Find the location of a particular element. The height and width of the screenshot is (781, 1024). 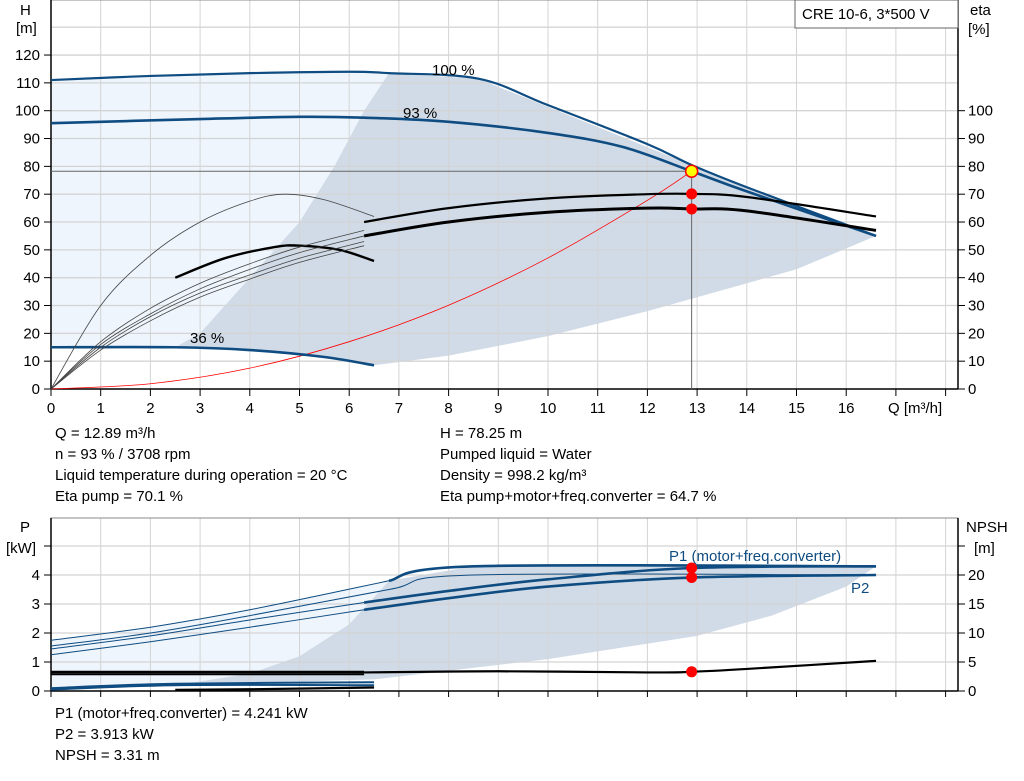

x-tick-label: 1 is located at coordinates (101, 408).